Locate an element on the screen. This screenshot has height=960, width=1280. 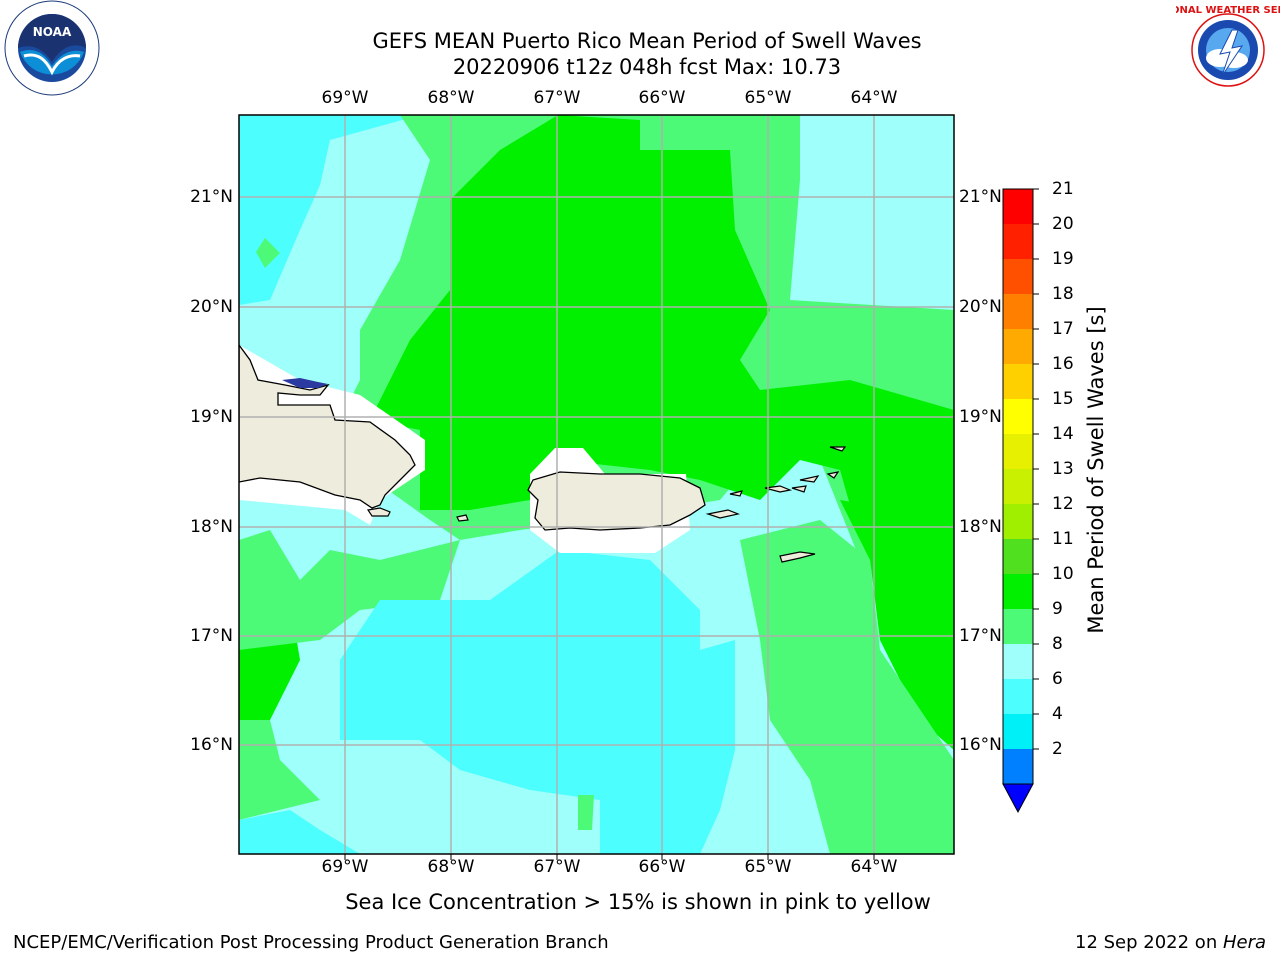
lat-label-right: 16°N is located at coordinates (980, 745).